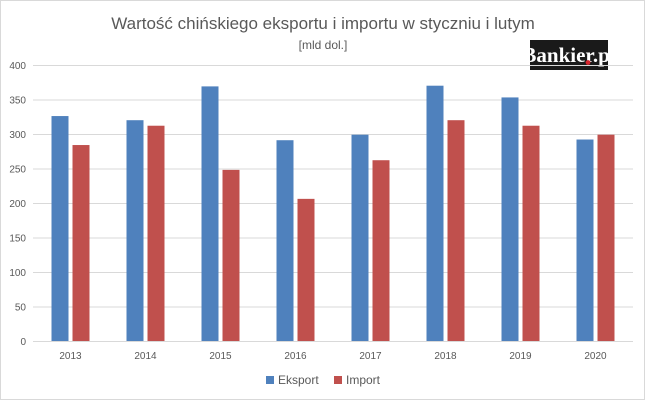 The height and width of the screenshot is (400, 645). What do you see at coordinates (606, 237) in the screenshot?
I see `bar-import-2020` at bounding box center [606, 237].